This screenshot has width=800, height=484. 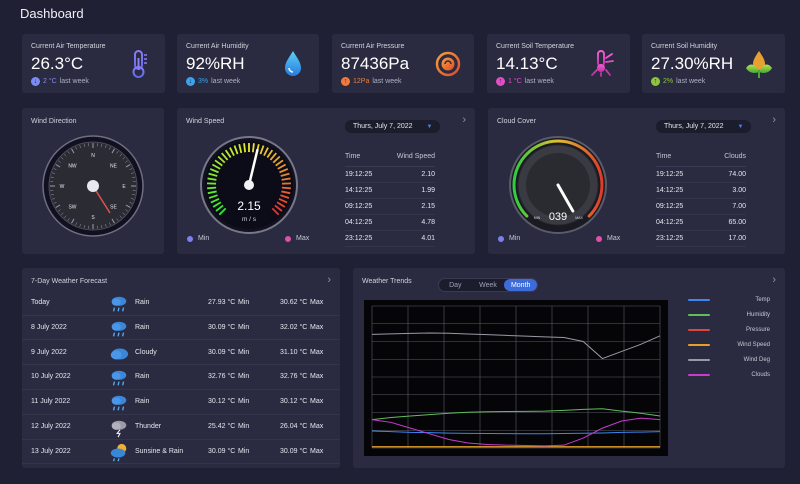 I want to click on min-dot, so click(x=190, y=238).